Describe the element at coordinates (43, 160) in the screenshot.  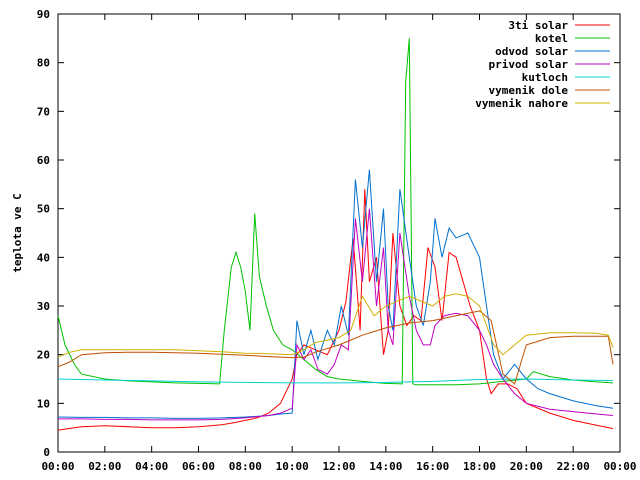
I see `y-tick-label: 60` at that location.